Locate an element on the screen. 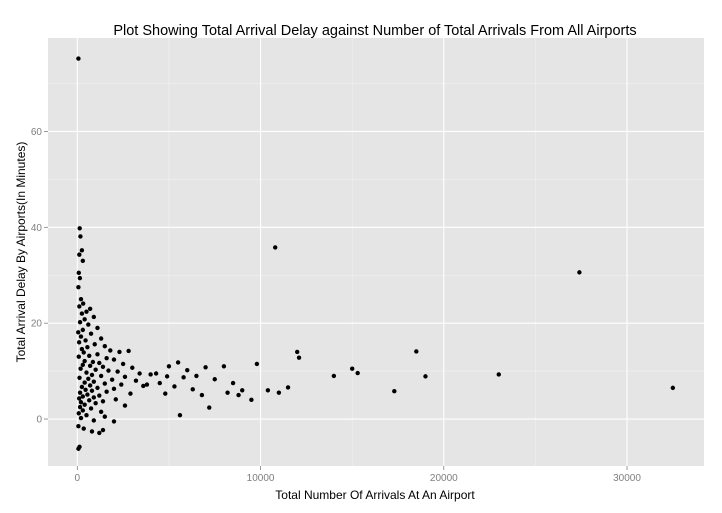 This screenshot has height=513, width=722. x-axis-title: Total Number Of Arrivals At An Airport is located at coordinates (375, 495).